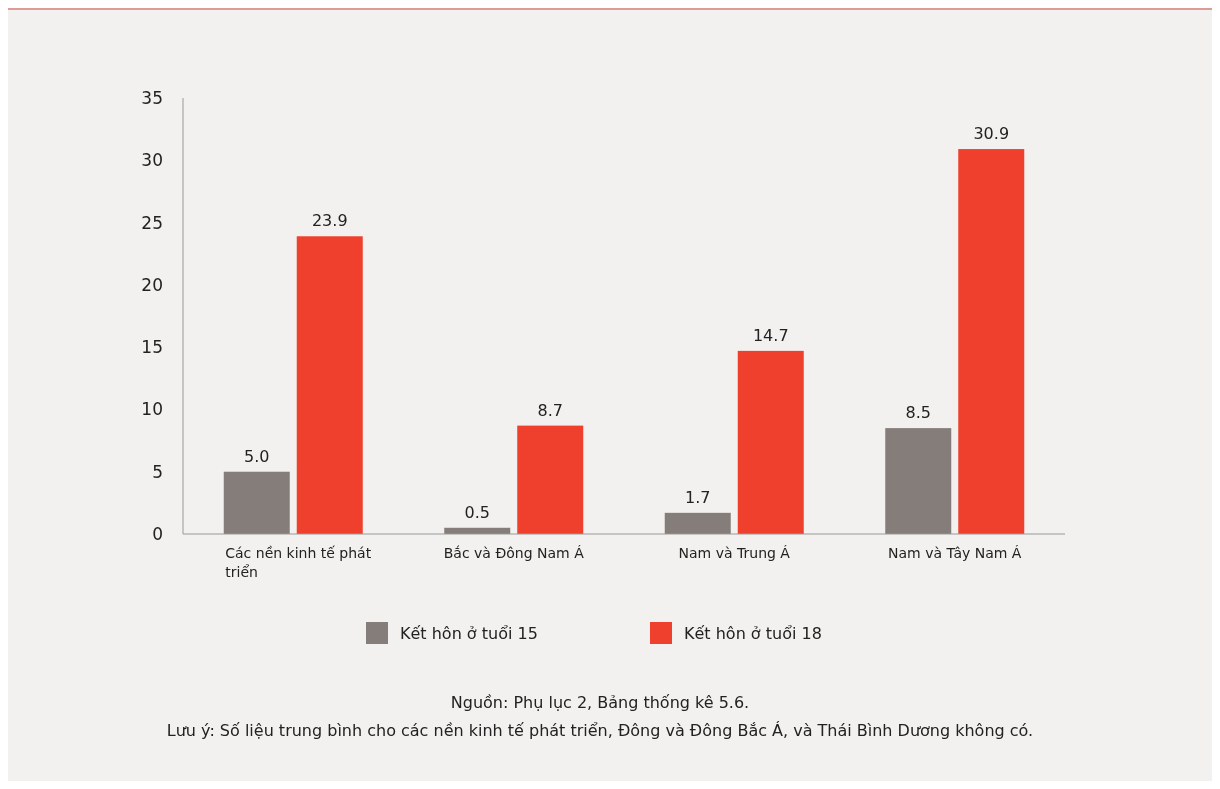 The width and height of the screenshot is (1220, 789). Describe the element at coordinates (600, 730) in the screenshot. I see `text: Lưu ý: Số liệu trung bình cho các nền kinh tế phát triển, Đông và Đông Bắc Á, và Thái Bình Dương không có.` at that location.